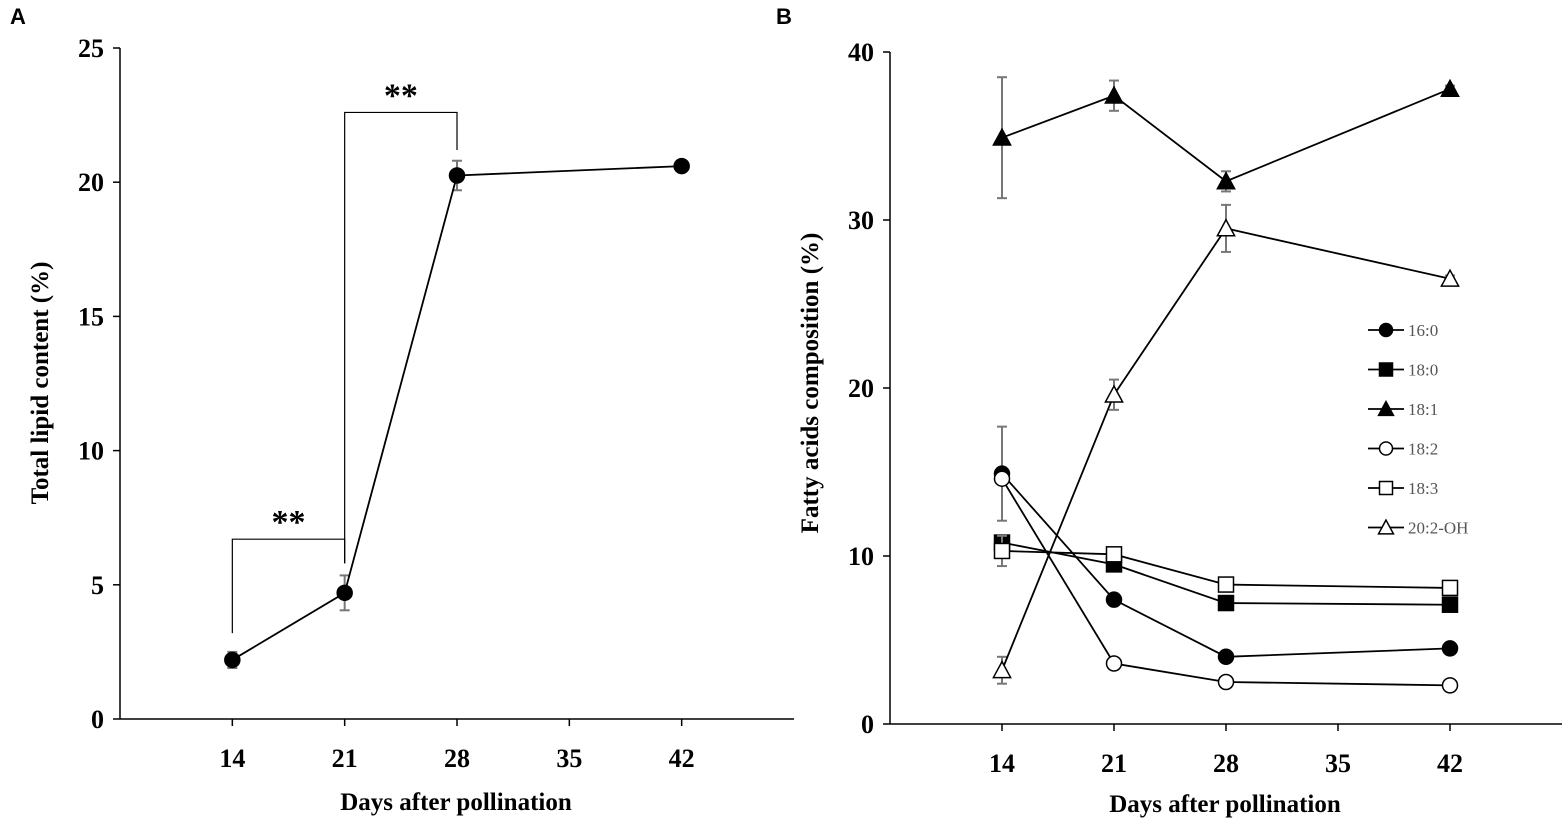 Image resolution: width=1565 pixels, height=822 pixels. What do you see at coordinates (867, 724) in the screenshot?
I see `panel-b-y-tick-label: 0` at bounding box center [867, 724].